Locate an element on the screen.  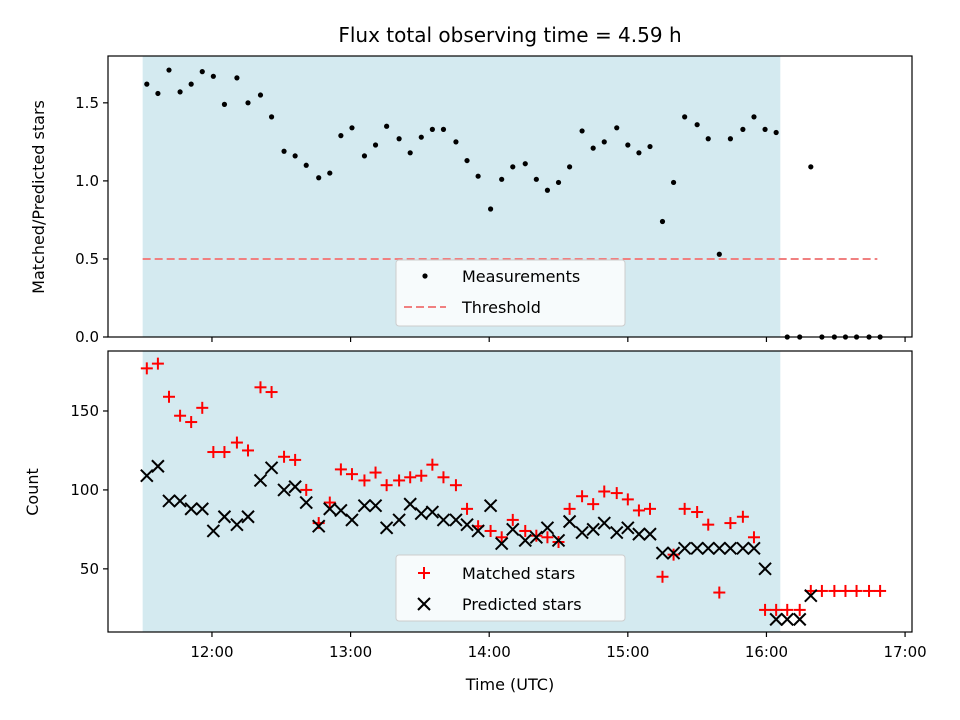
top-y-tick-label: 0.0 is located at coordinates (87, 337).